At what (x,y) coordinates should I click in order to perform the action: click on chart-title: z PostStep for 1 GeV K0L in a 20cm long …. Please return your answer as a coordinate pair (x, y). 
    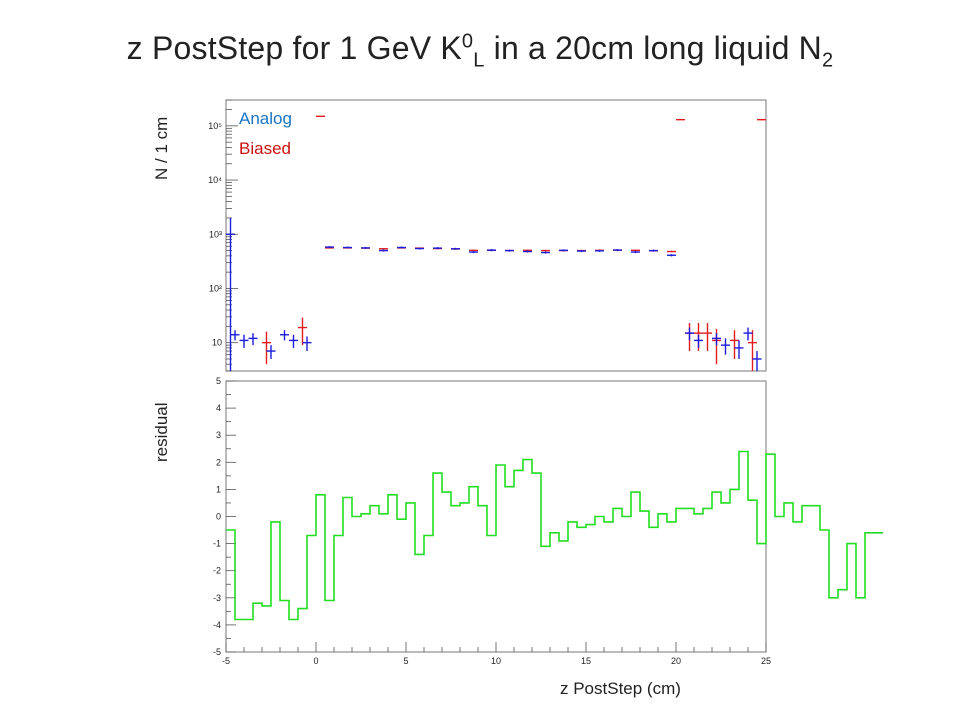
    Looking at the image, I should click on (480, 51).